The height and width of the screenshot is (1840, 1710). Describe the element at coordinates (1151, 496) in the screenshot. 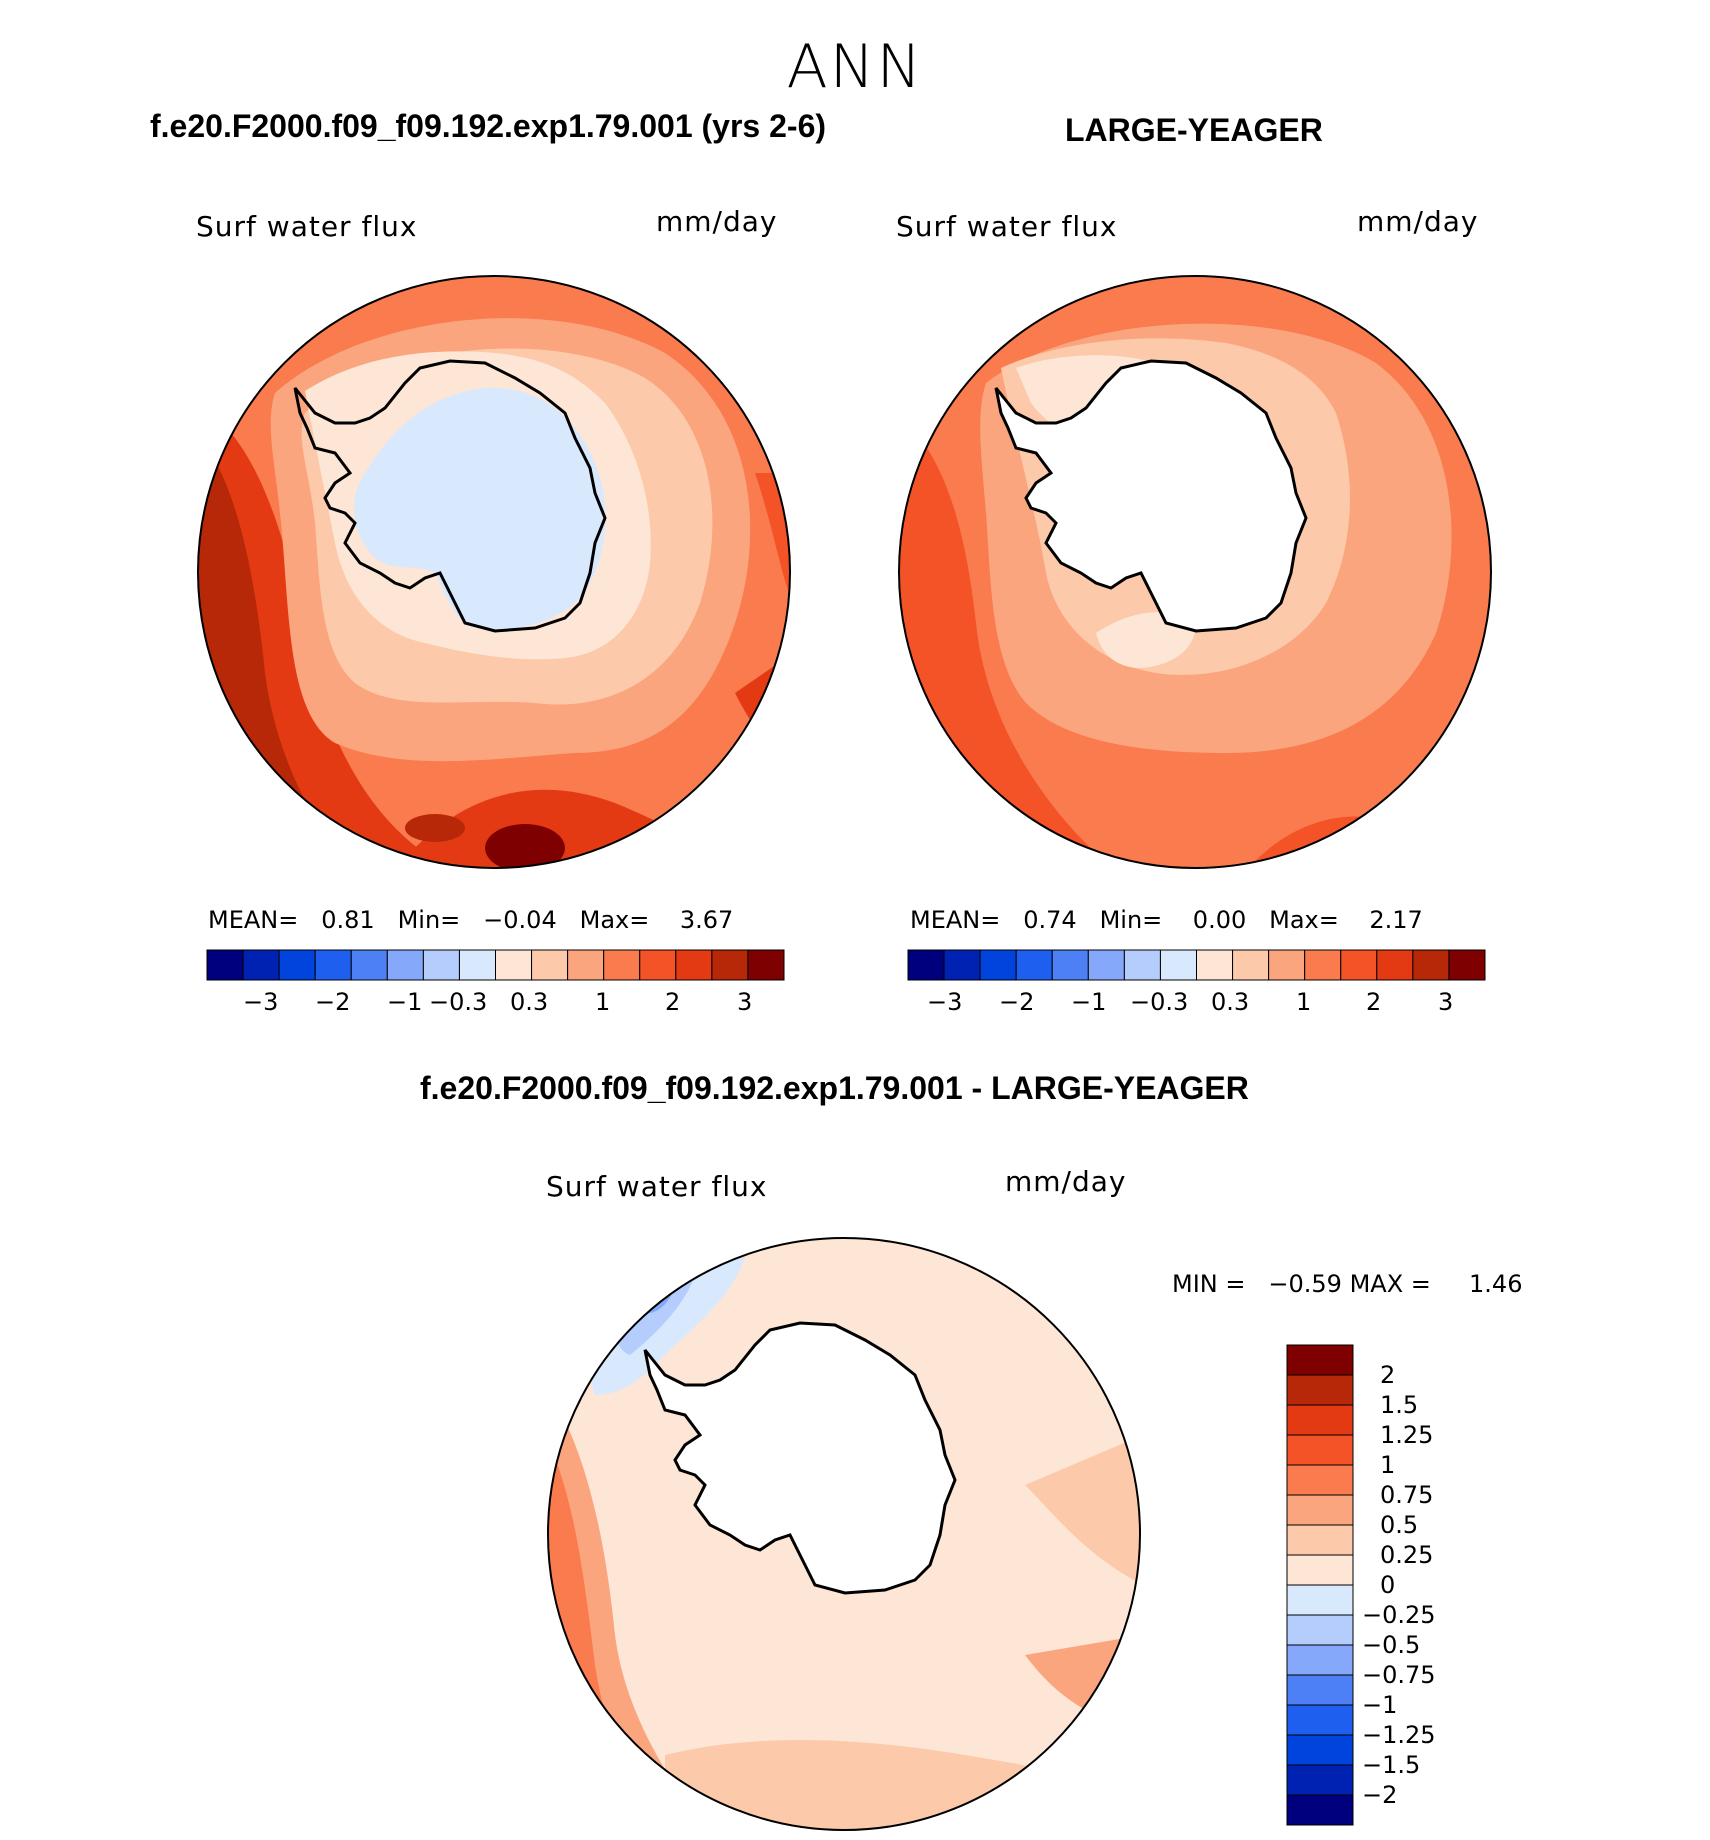

I see `obs-coastline` at that location.